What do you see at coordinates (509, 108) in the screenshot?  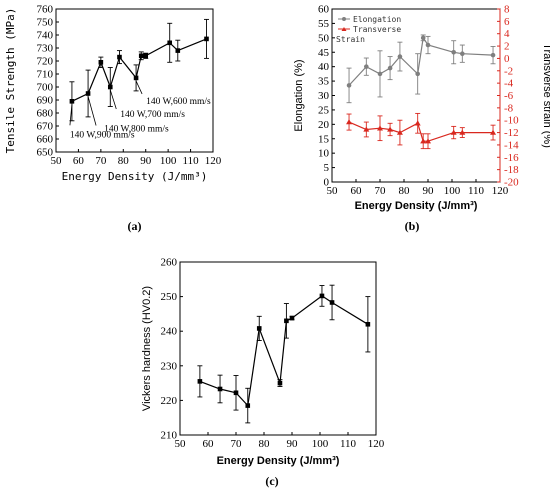 I see `right-y-tick-label: -8` at bounding box center [509, 108].